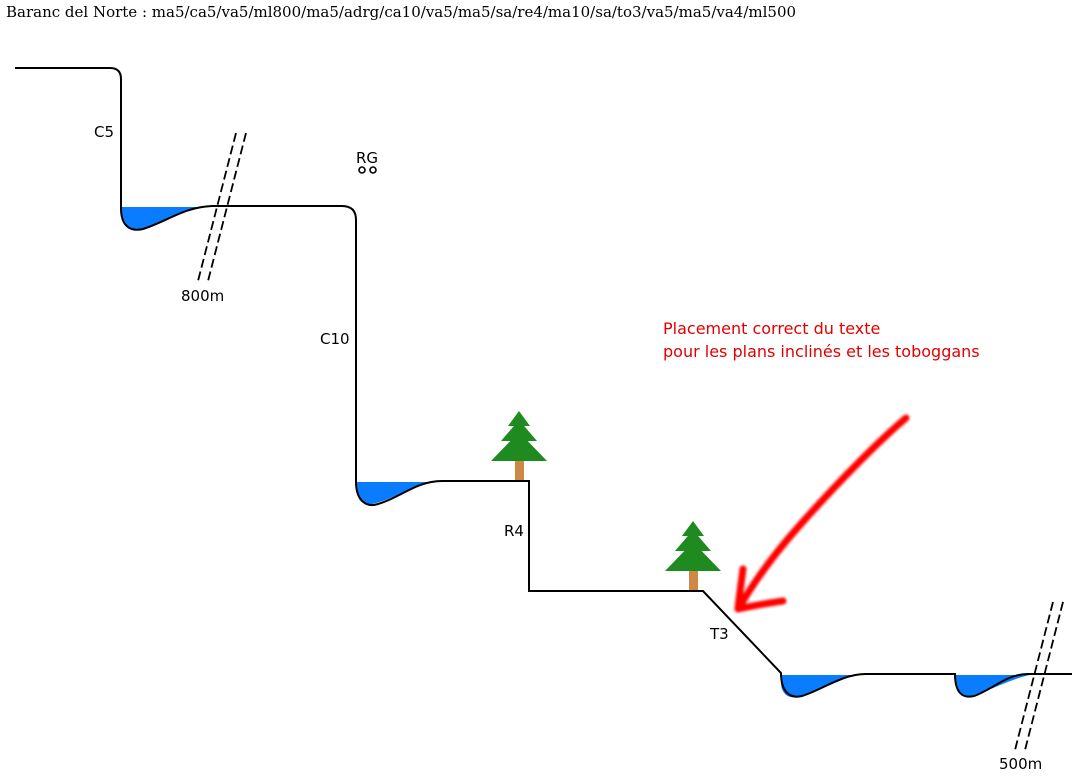 Image resolution: width=1080 pixels, height=779 pixels. What do you see at coordinates (202, 296) in the screenshot?
I see `label-walk-800m: 800m` at bounding box center [202, 296].